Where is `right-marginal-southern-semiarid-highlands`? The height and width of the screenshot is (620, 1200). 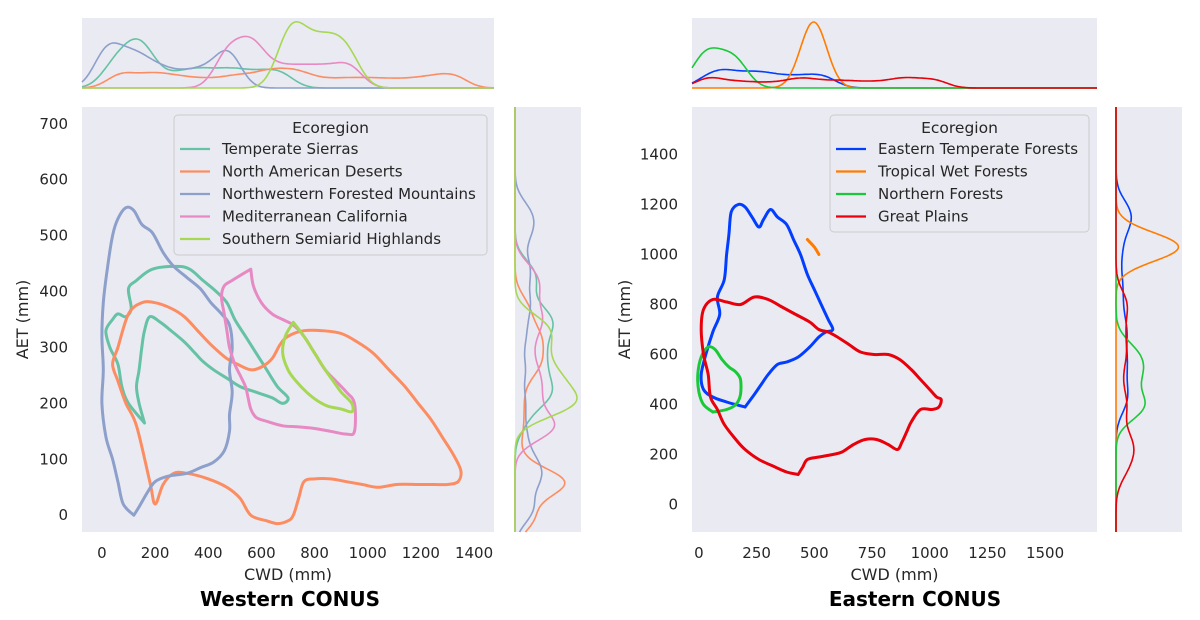
right-marginal-southern-semiarid-highlands is located at coordinates (546, 319).